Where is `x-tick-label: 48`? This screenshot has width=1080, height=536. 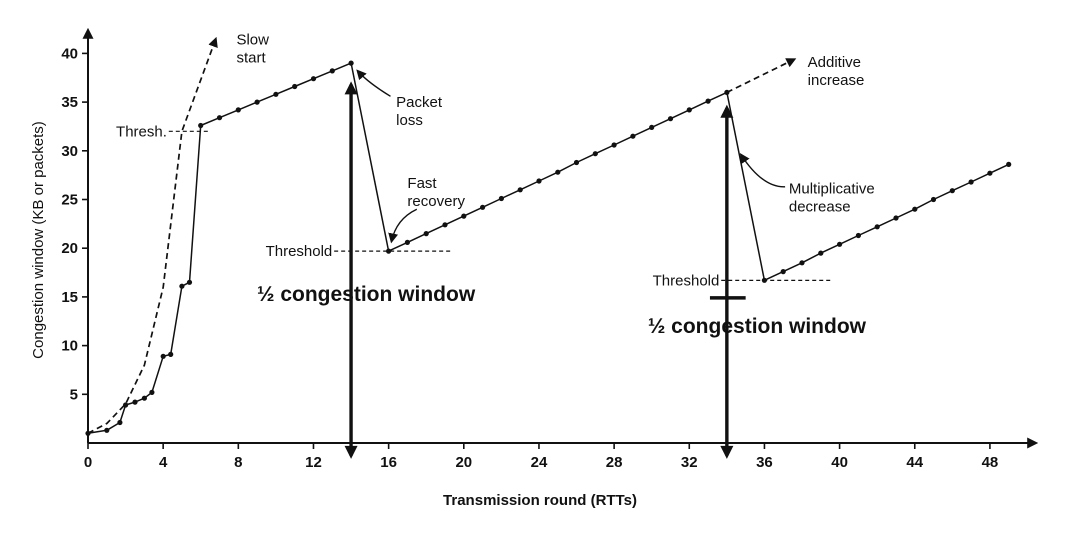
x-tick-label: 48 is located at coordinates (990, 462).